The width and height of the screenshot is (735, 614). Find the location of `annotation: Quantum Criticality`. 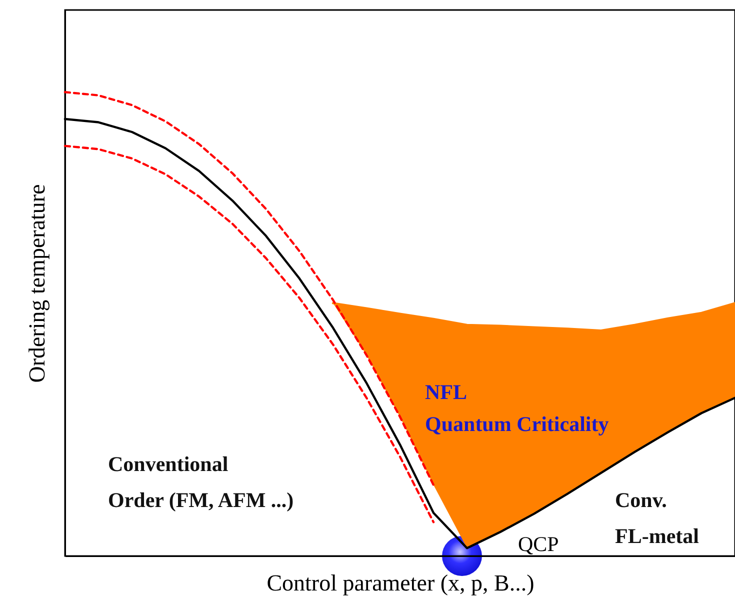

annotation: Quantum Criticality is located at coordinates (517, 424).